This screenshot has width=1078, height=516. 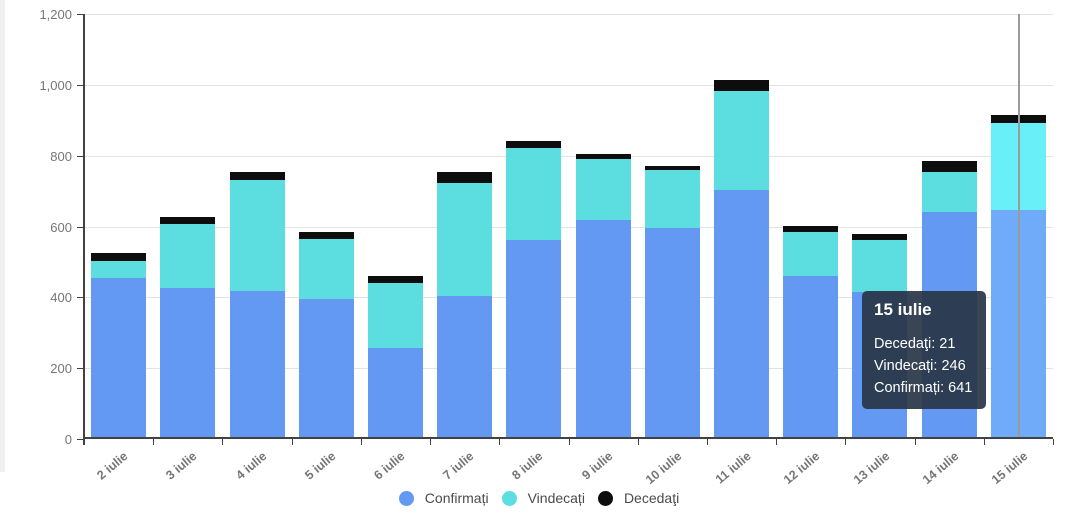 I want to click on bar-segment-confirmai-11-iulie, so click(x=742, y=313).